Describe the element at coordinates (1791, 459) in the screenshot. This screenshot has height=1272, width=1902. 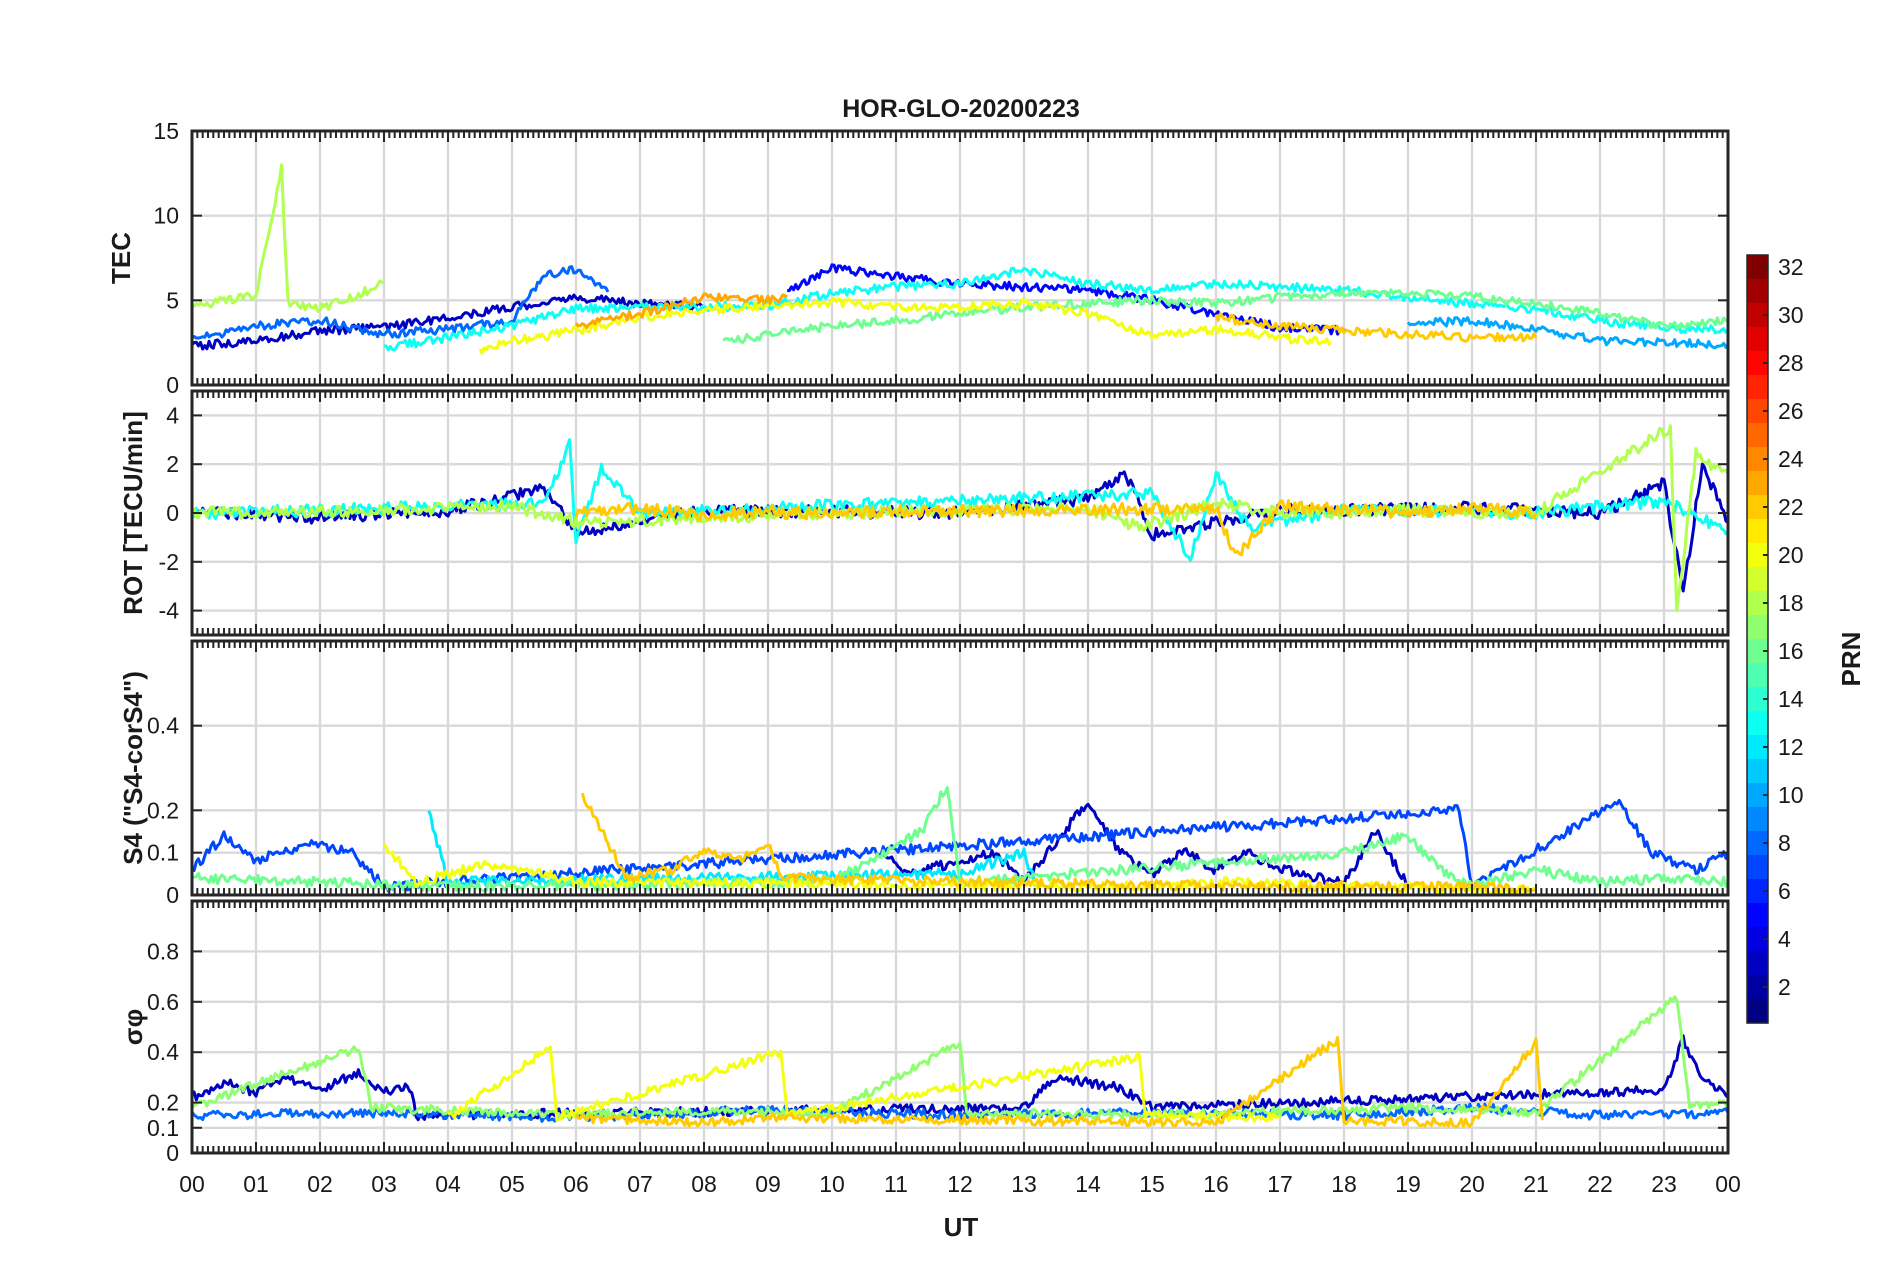
I see `colorbar-tick-label: 24` at that location.